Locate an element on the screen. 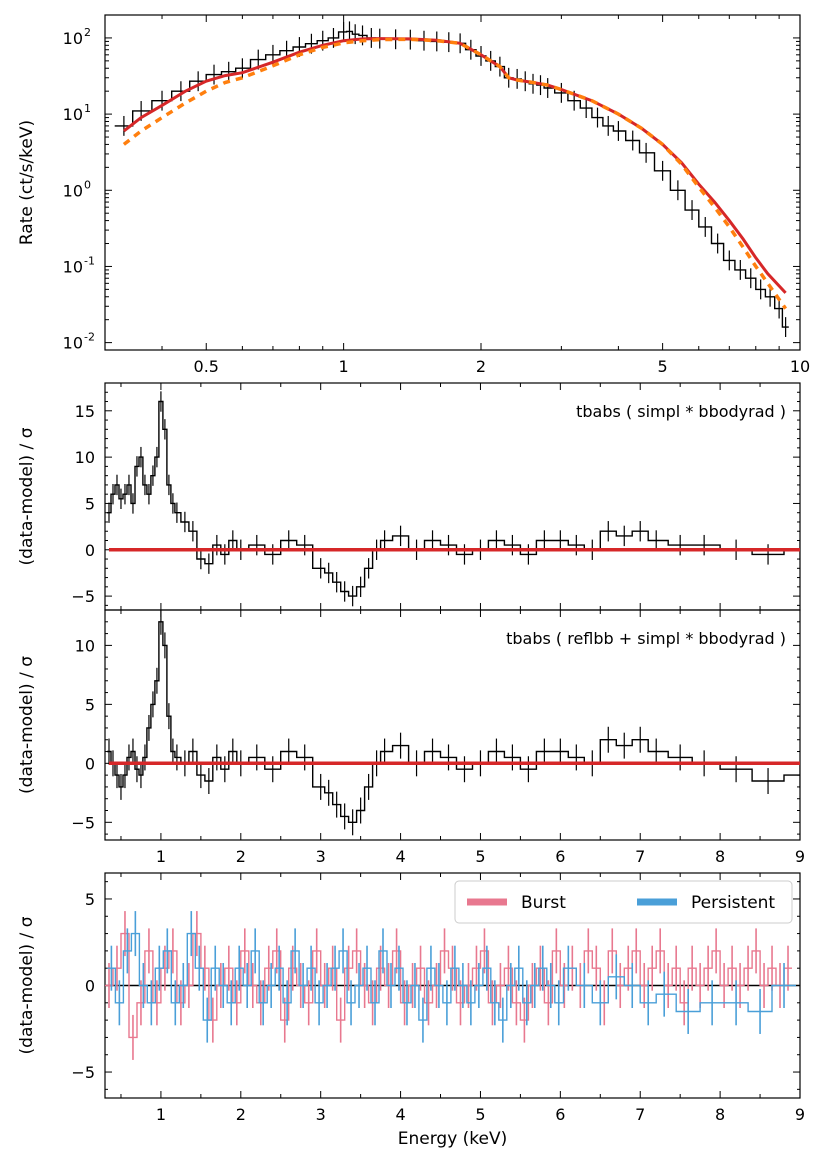 The image size is (830, 1166). model-annotation: tbabs ( simpl * bbodyrad ) is located at coordinates (681, 411).